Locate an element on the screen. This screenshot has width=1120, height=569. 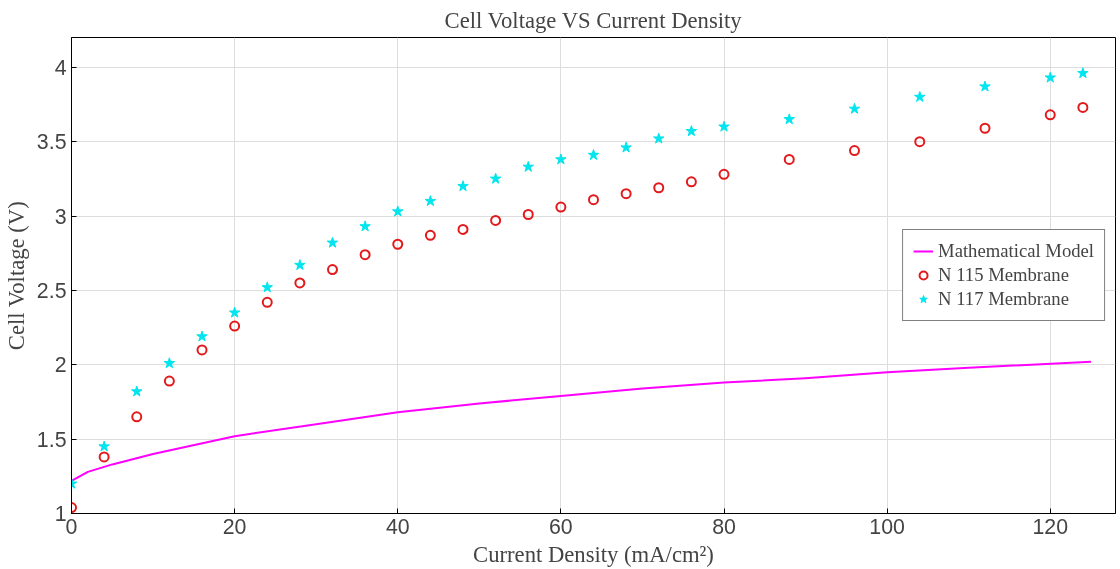
y-tick-label: 1.5 is located at coordinates (51, 439).